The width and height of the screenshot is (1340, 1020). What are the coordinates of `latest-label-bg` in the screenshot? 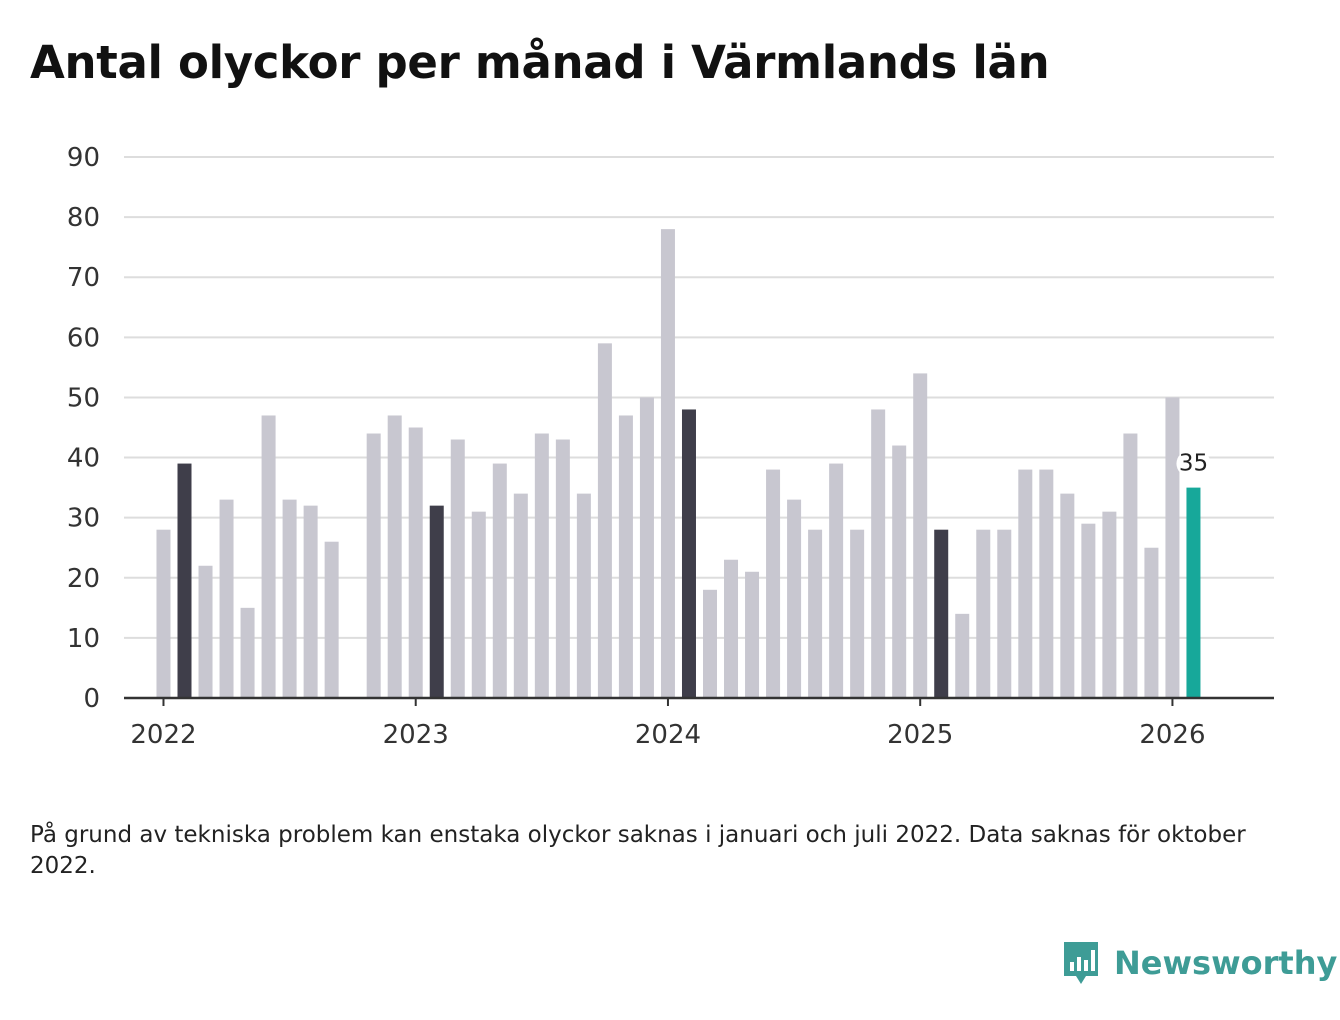 It's located at (1193, 463).